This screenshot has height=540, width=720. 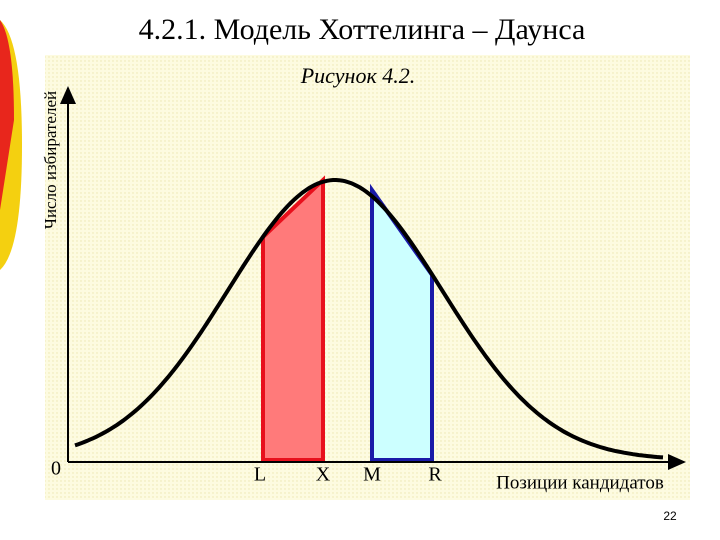 I want to click on point-label: L, so click(x=260, y=475).